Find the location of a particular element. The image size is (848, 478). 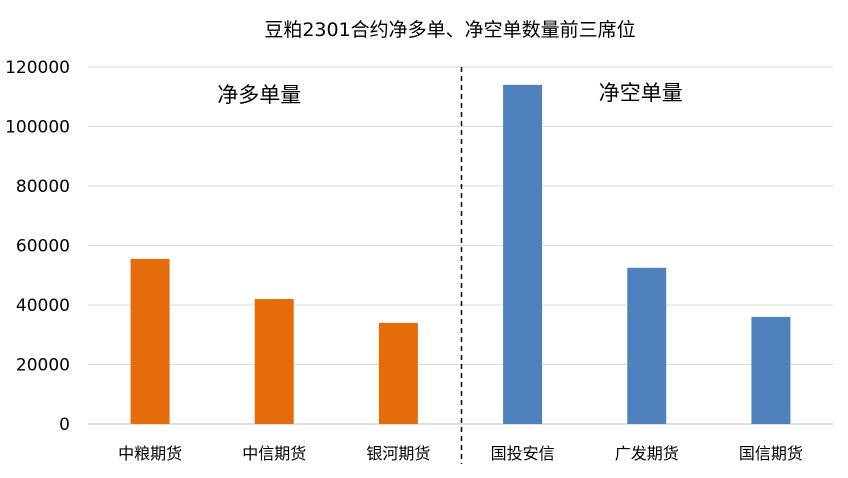

y-tick-label: 40000 is located at coordinates (43, 306).